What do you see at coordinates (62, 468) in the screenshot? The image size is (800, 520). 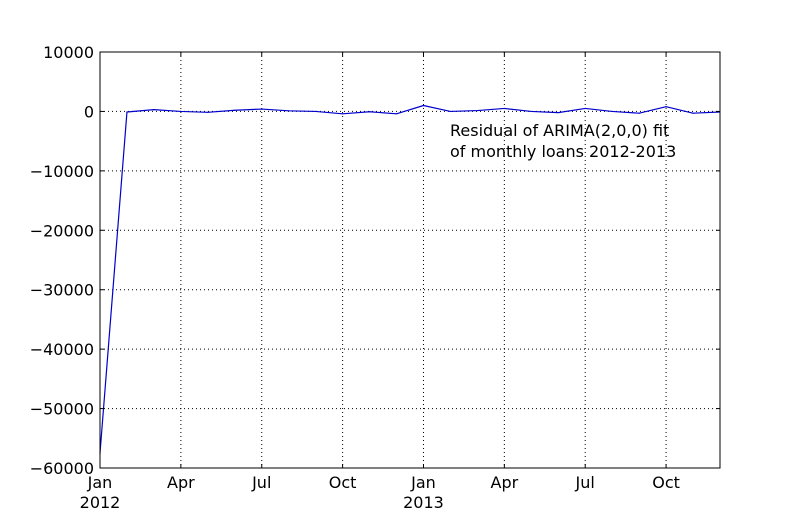 I see `y-tick-label: −60000` at bounding box center [62, 468].